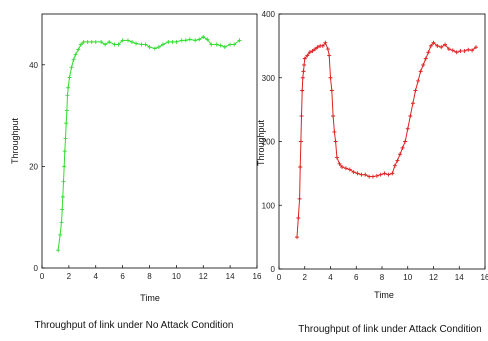  What do you see at coordinates (273, 269) in the screenshot?
I see `y-tick-label: 0` at bounding box center [273, 269].